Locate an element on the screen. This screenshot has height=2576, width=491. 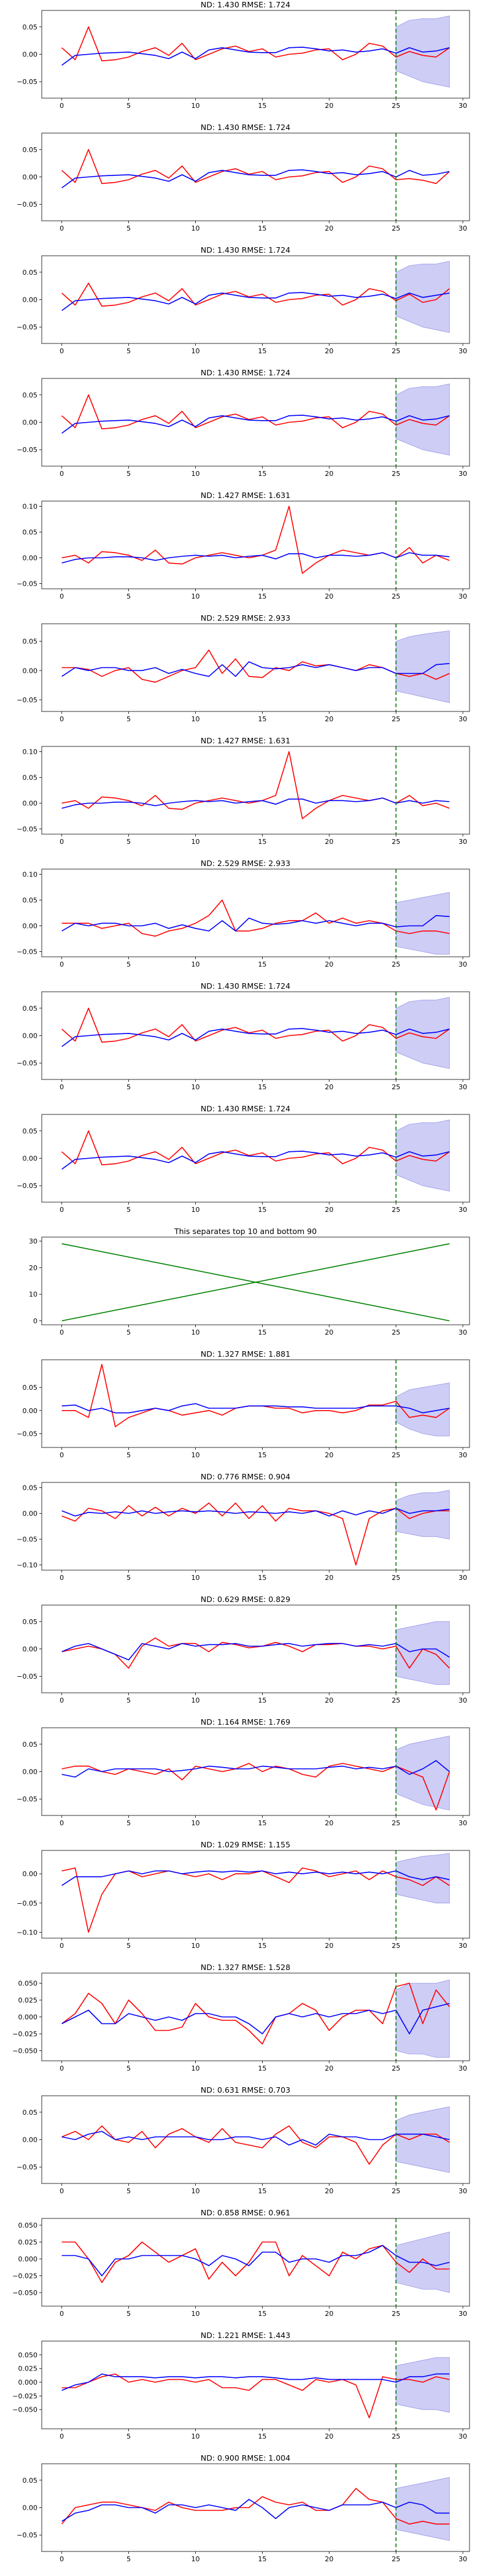
subplot-title: ND: 2.529 RMSE: 2.933 is located at coordinates (245, 618).